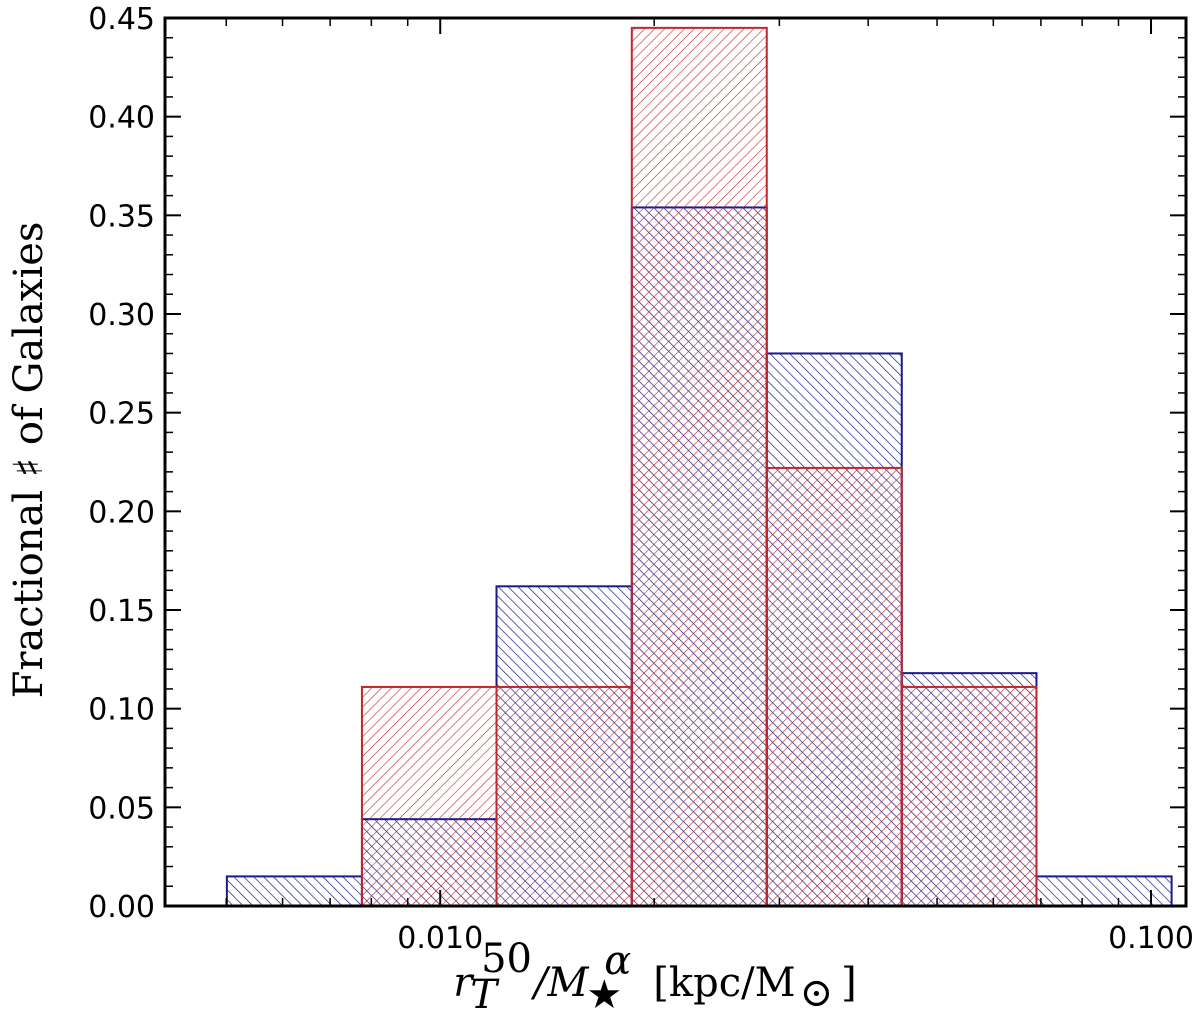  I want to click on y-tick-label: 0.40, so click(121, 118).